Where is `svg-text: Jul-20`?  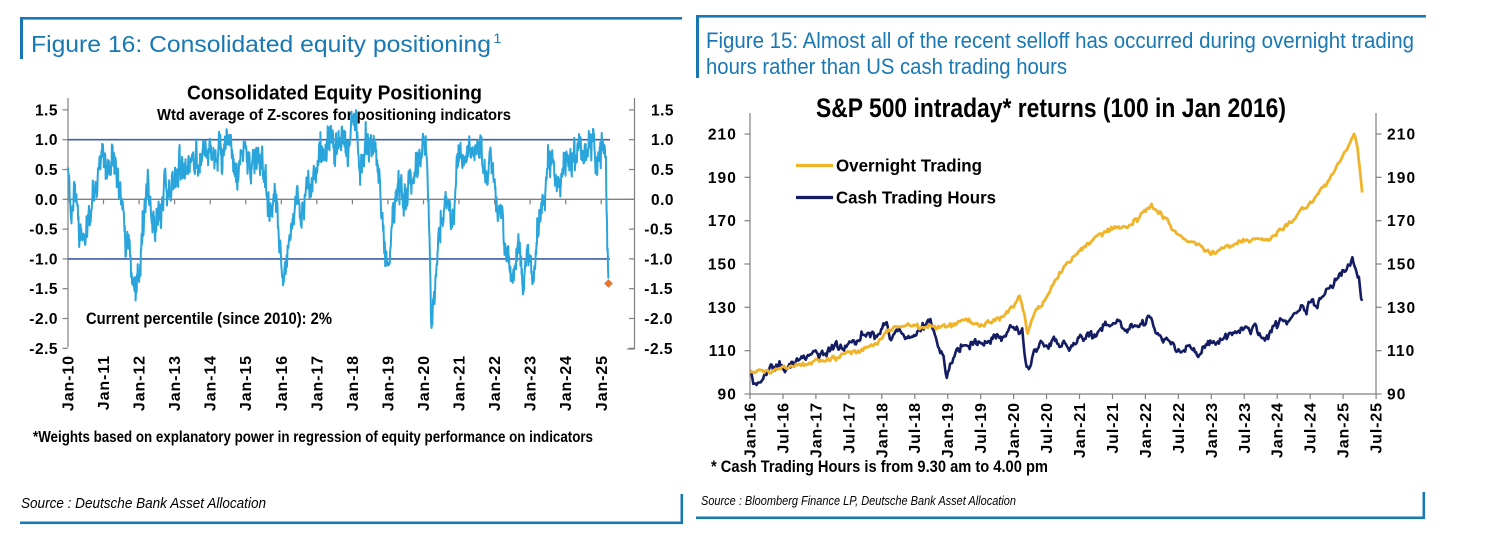
svg-text: Jul-20 is located at coordinates (1047, 428).